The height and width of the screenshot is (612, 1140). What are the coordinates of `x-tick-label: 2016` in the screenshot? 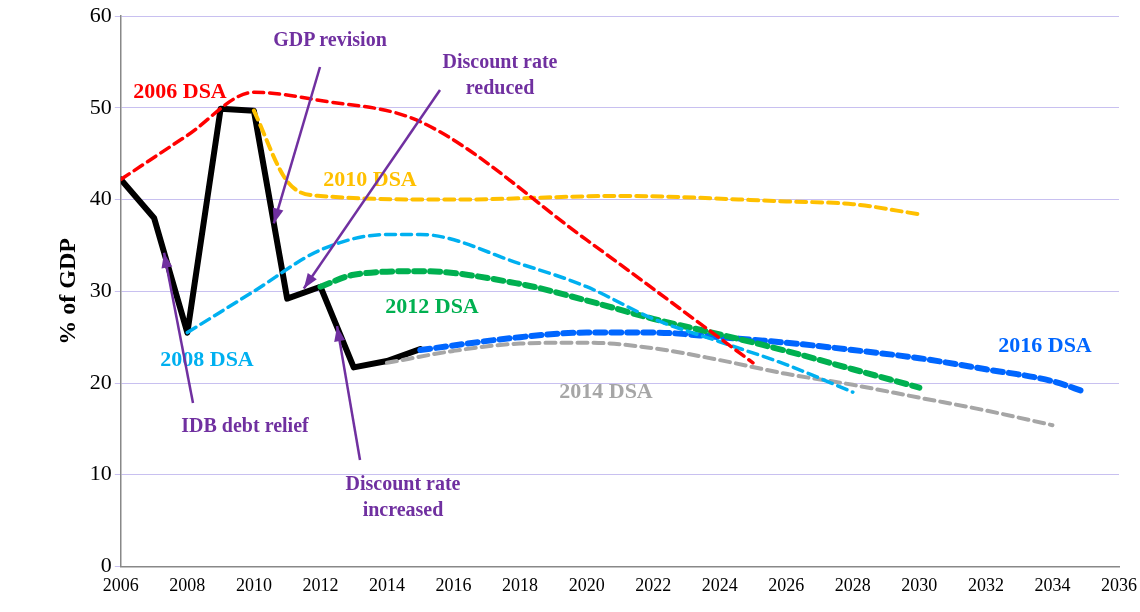 It's located at (453, 584).